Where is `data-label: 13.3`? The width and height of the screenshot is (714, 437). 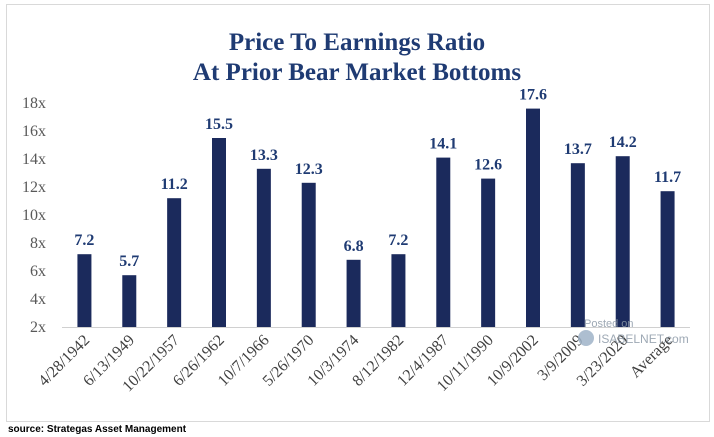
data-label: 13.3 is located at coordinates (264, 155).